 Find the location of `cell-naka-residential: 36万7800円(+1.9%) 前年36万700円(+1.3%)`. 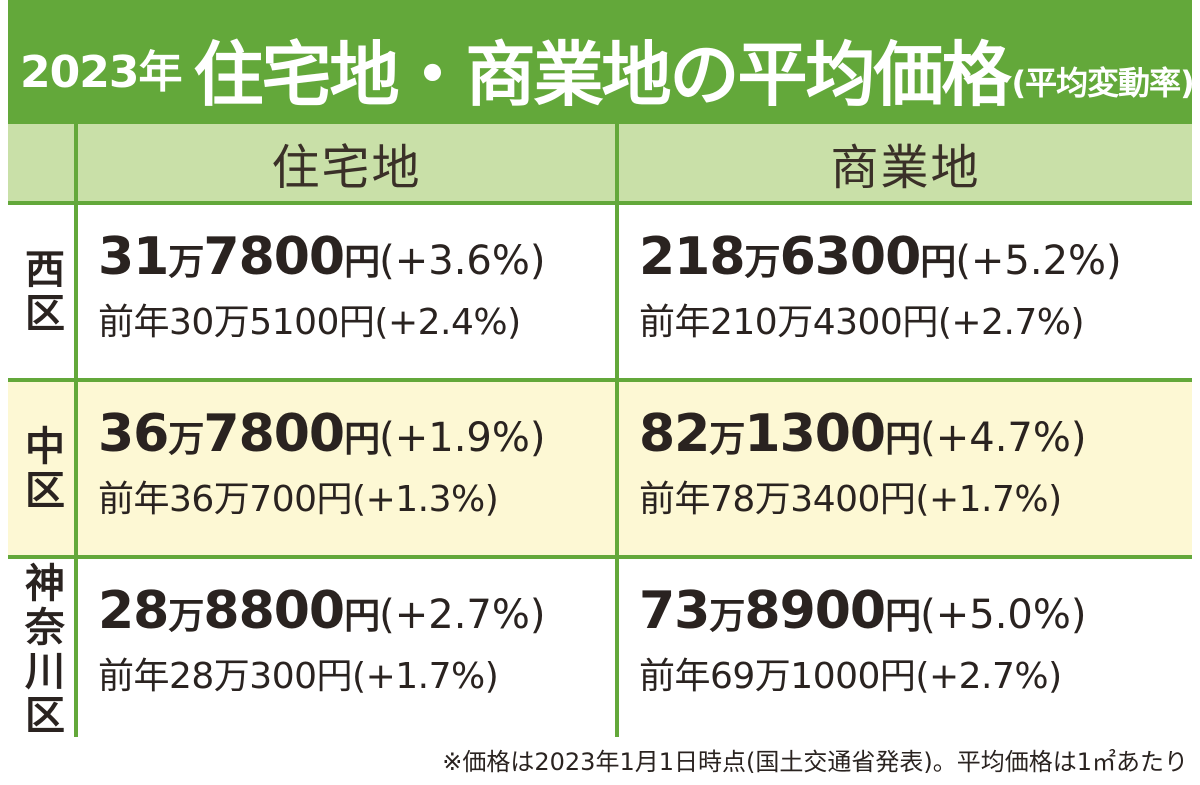

cell-naka-residential: 36万7800円(+1.9%) 前年36万700円(+1.3%) is located at coordinates (346, 468).